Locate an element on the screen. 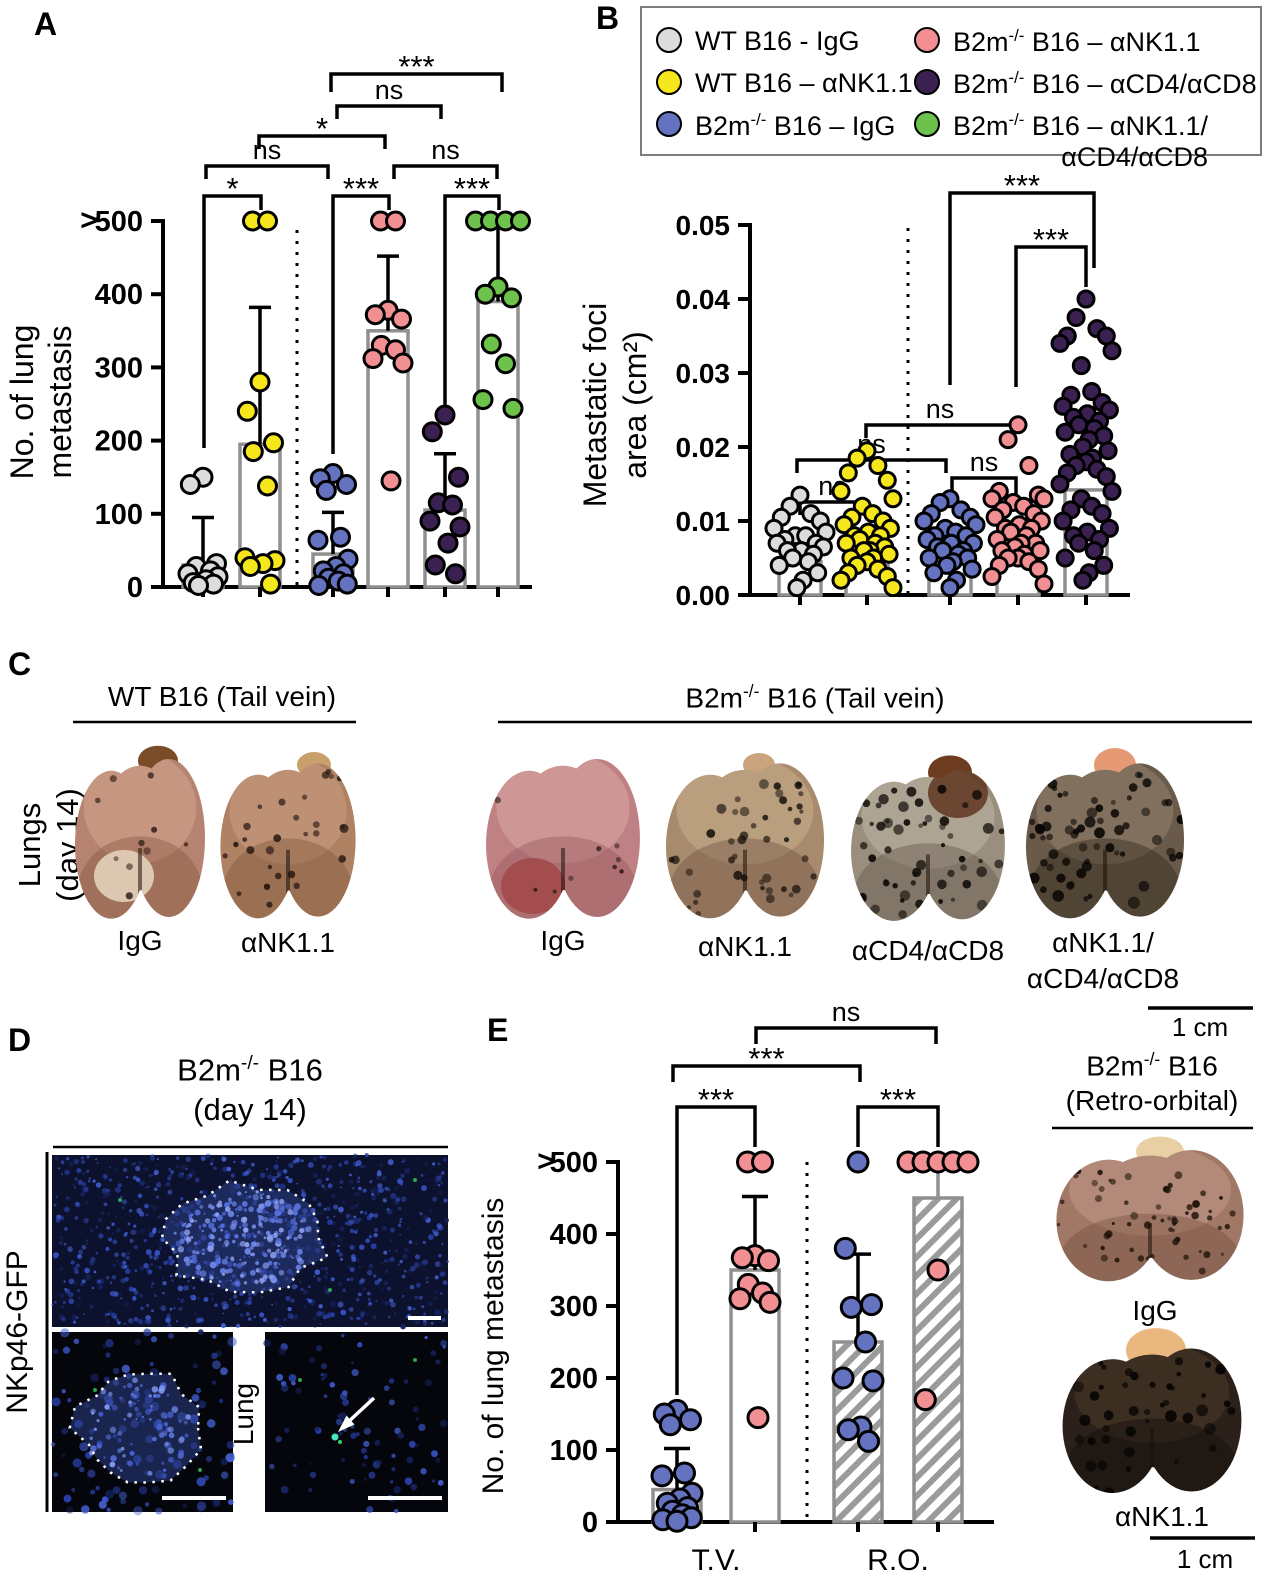  arrow-head-icon is located at coordinates (346, 1423).